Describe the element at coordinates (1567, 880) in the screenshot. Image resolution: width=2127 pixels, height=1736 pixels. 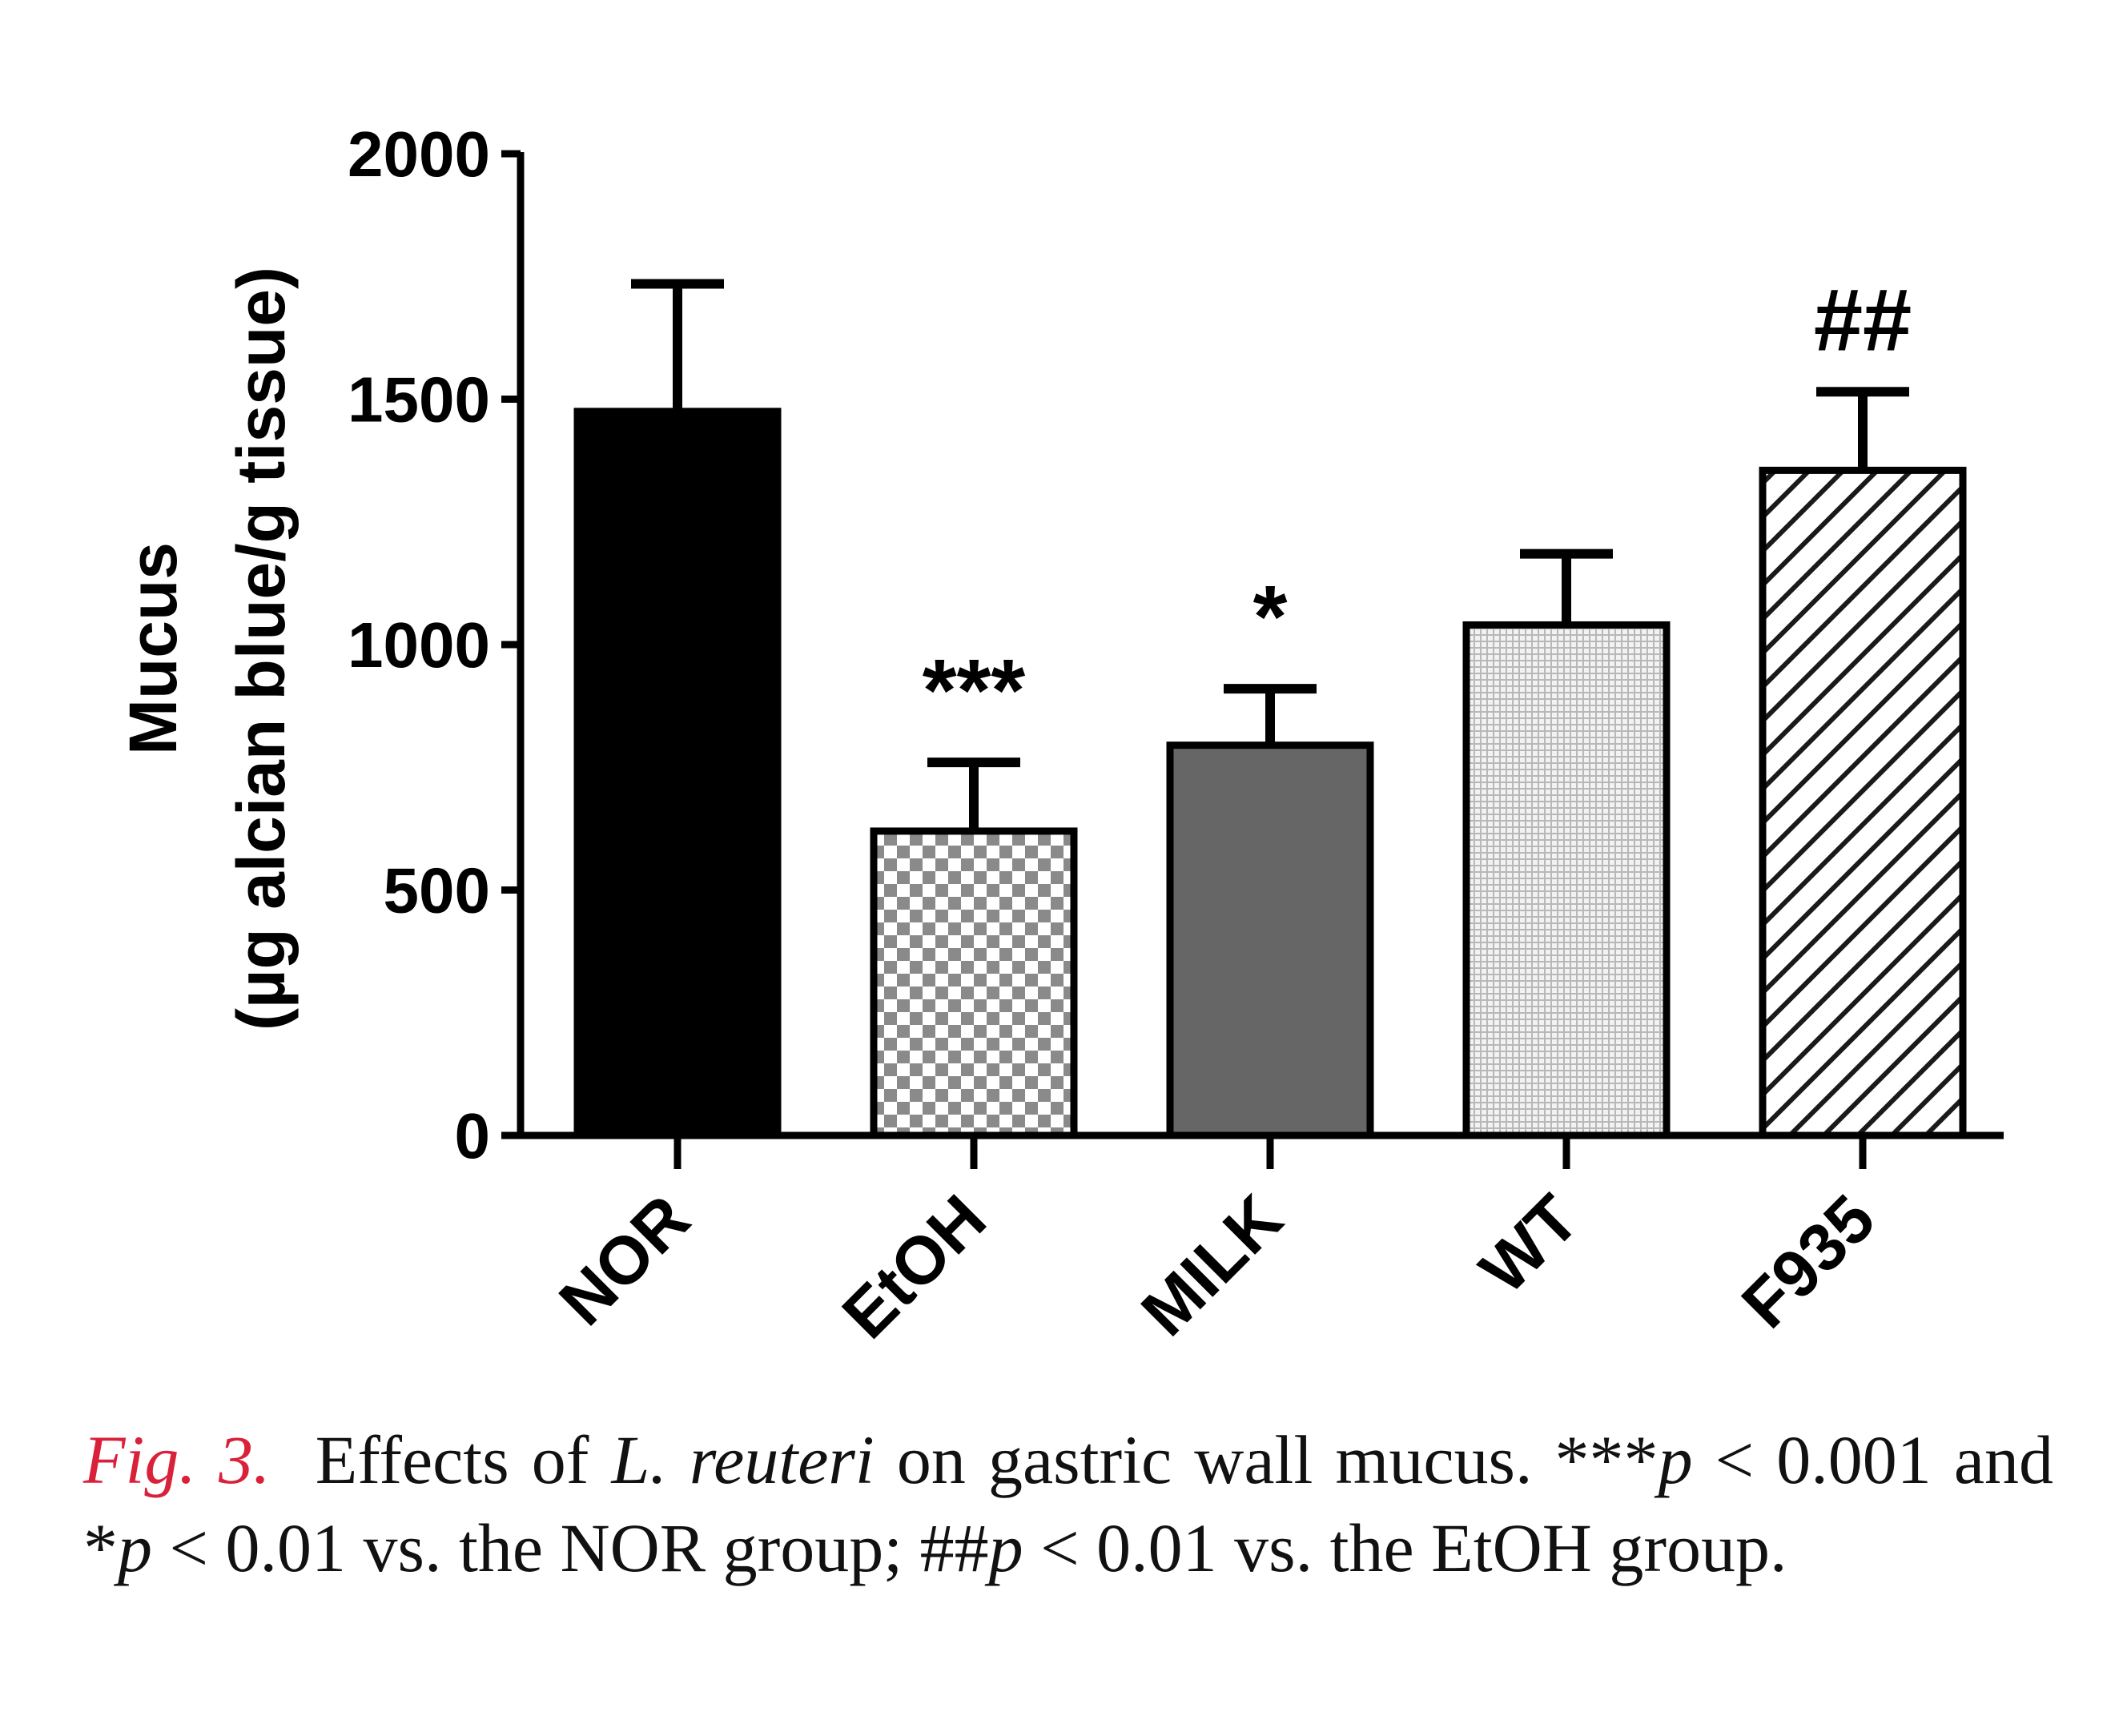
I see `bar-wt` at that location.